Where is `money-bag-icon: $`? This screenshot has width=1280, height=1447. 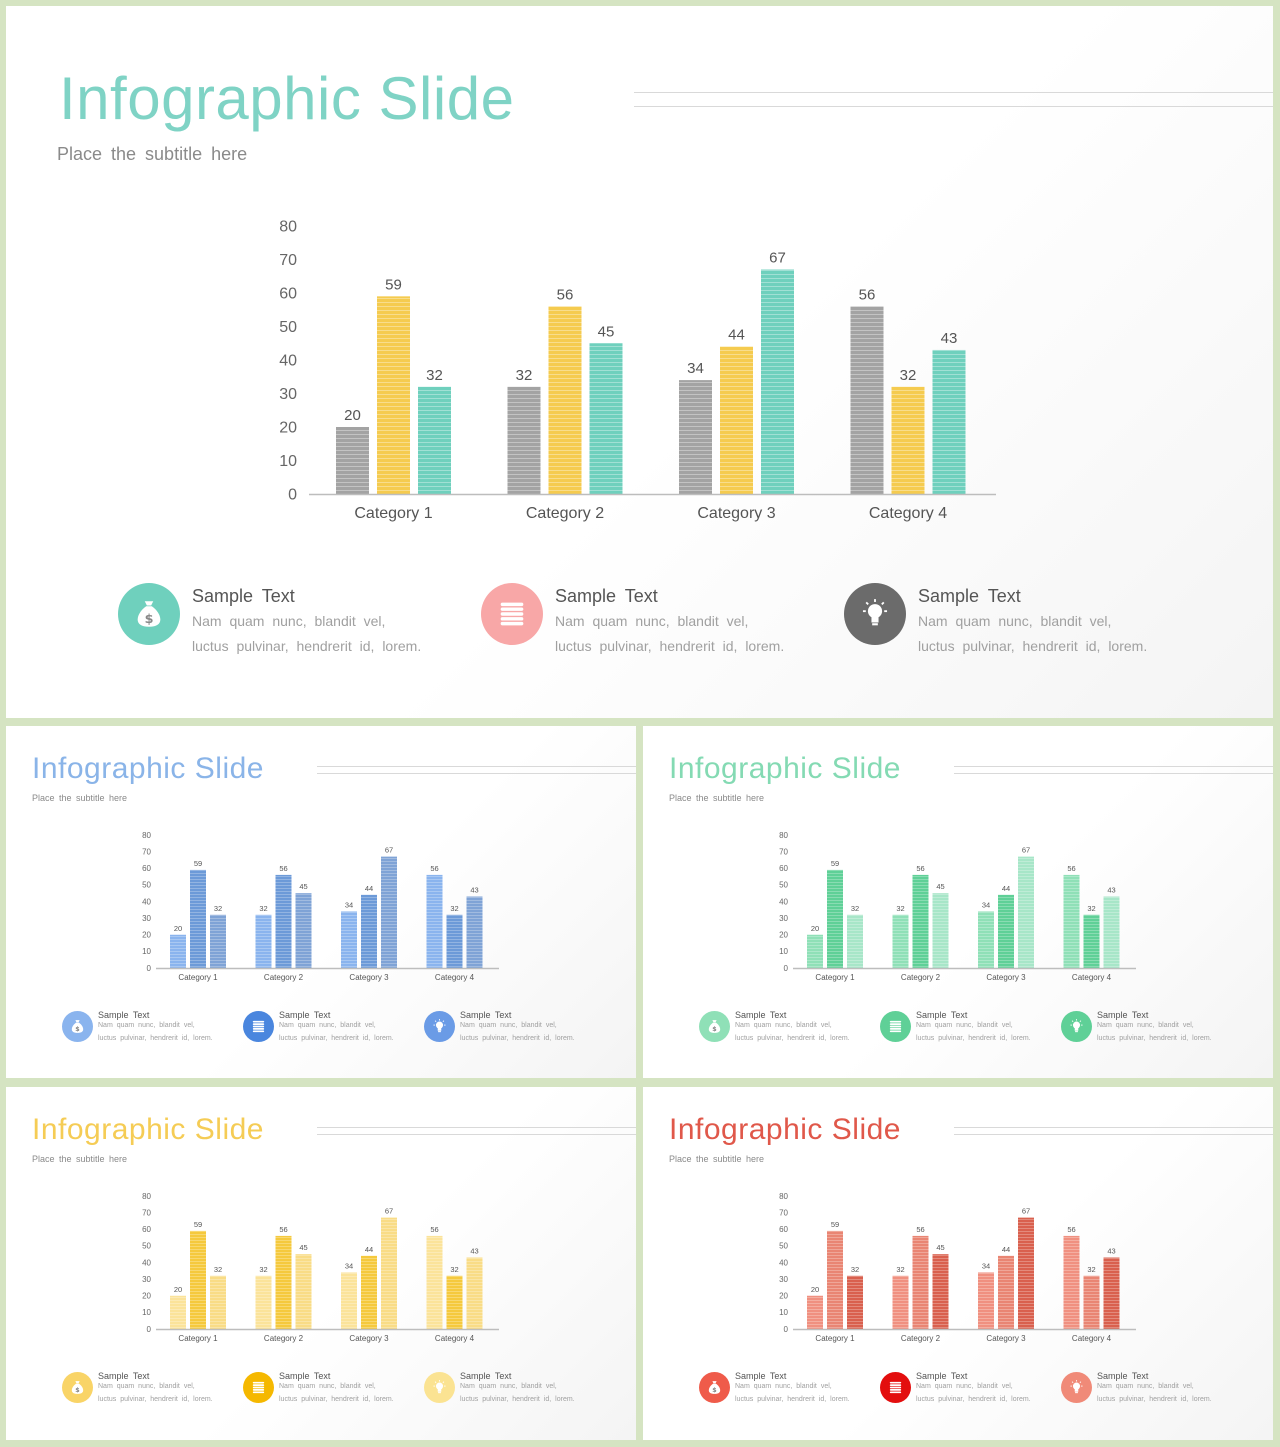 money-bag-icon: $ is located at coordinates (714, 1387).